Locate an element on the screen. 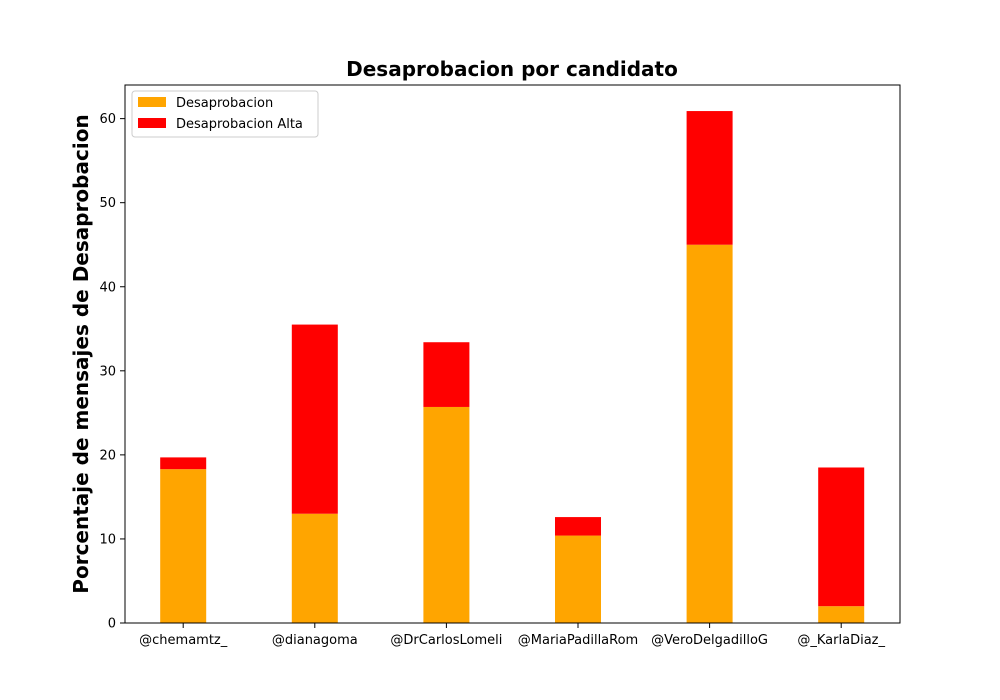 The width and height of the screenshot is (1000, 700). bar-desaprobacion-verodelgadillog is located at coordinates (709, 433).